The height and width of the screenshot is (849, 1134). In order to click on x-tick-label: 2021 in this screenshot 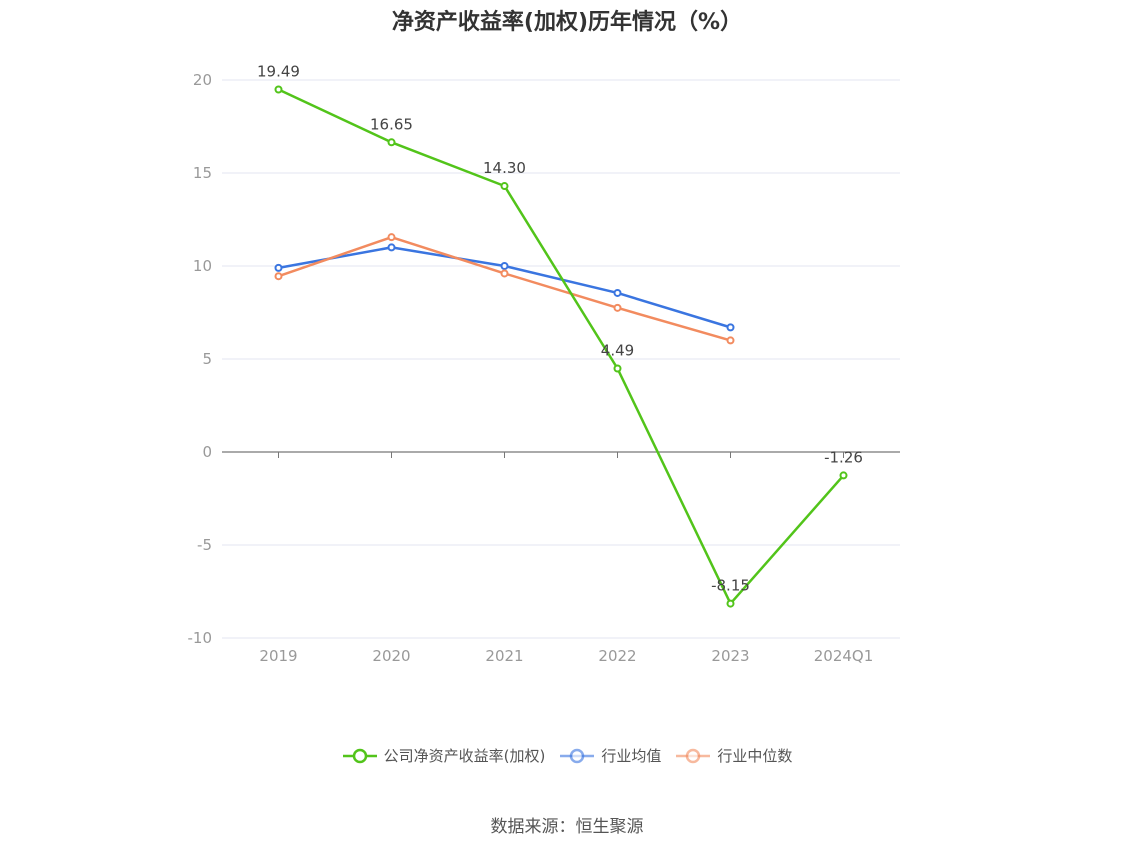, I will do `click(504, 656)`.